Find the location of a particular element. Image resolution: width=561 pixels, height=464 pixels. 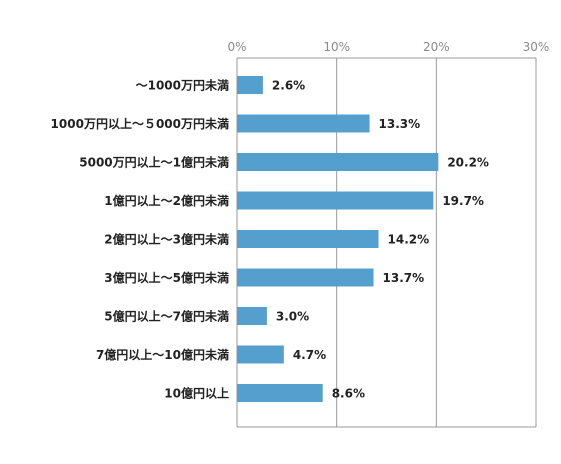

value-label-2: 20.2% is located at coordinates (468, 163).